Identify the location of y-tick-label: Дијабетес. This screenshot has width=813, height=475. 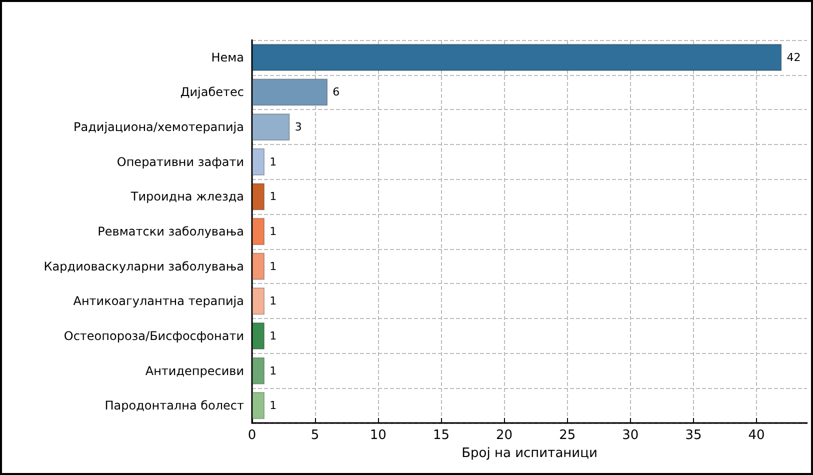
(212, 92).